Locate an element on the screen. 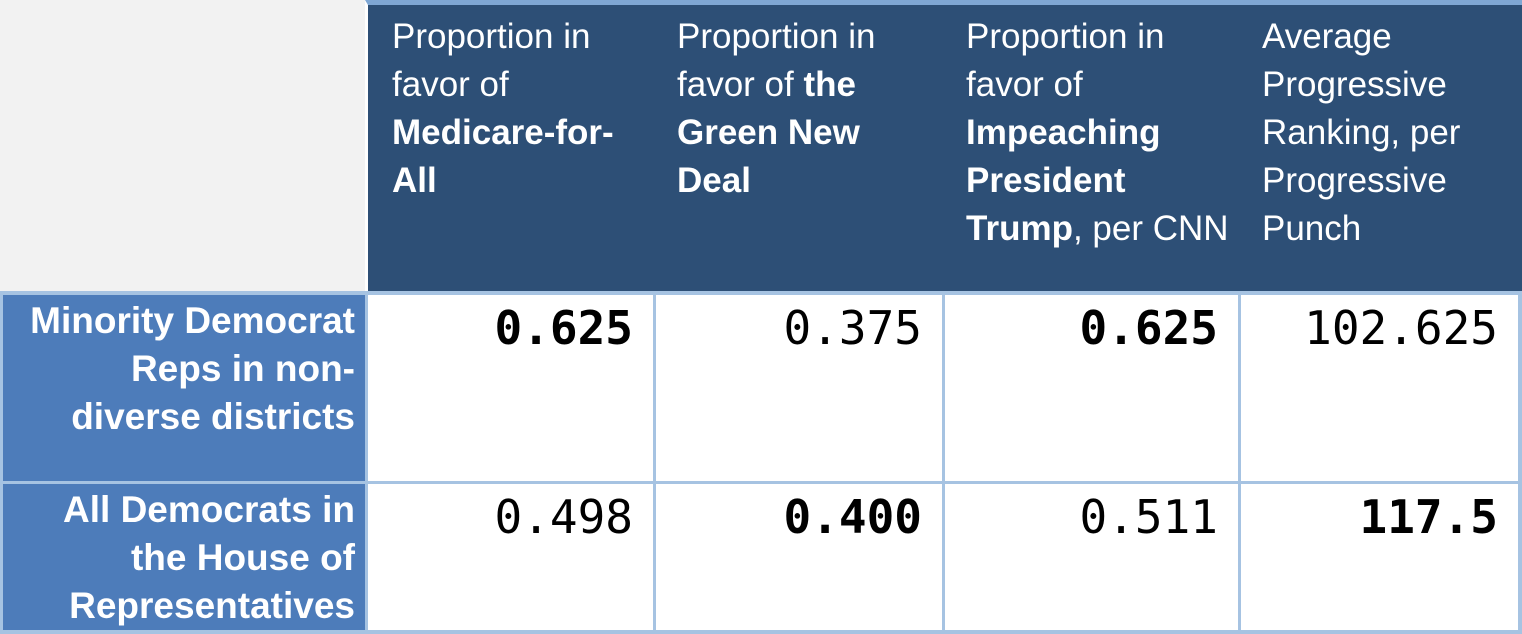  cell-all-democrats-medicare: 0.498 is located at coordinates (509, 557).